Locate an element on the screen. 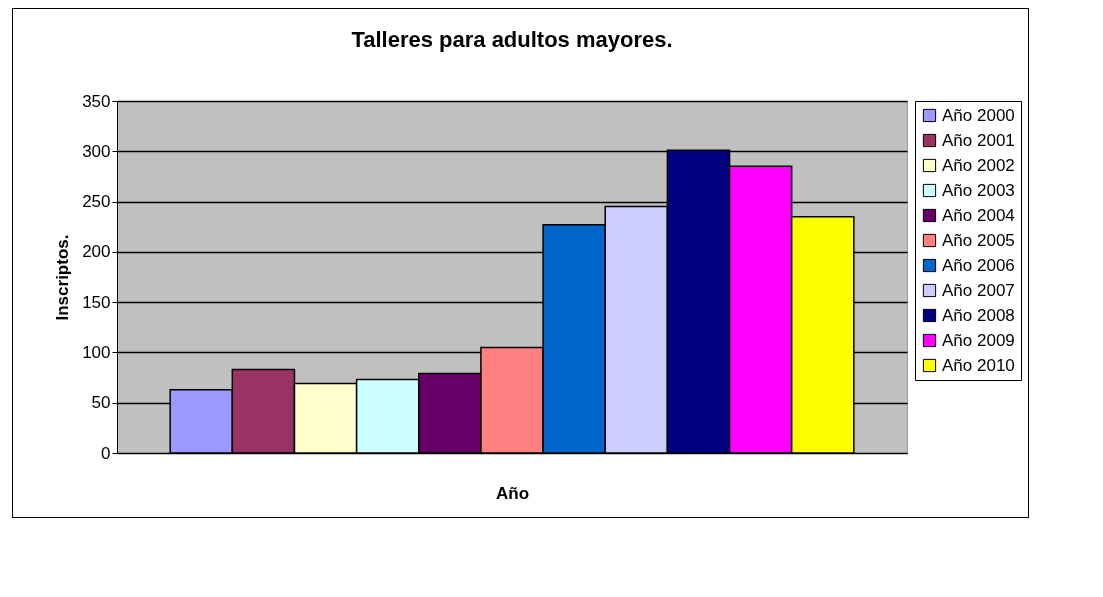 Image resolution: width=1103 pixels, height=597 pixels. legend-label: Año 2007 is located at coordinates (978, 290).